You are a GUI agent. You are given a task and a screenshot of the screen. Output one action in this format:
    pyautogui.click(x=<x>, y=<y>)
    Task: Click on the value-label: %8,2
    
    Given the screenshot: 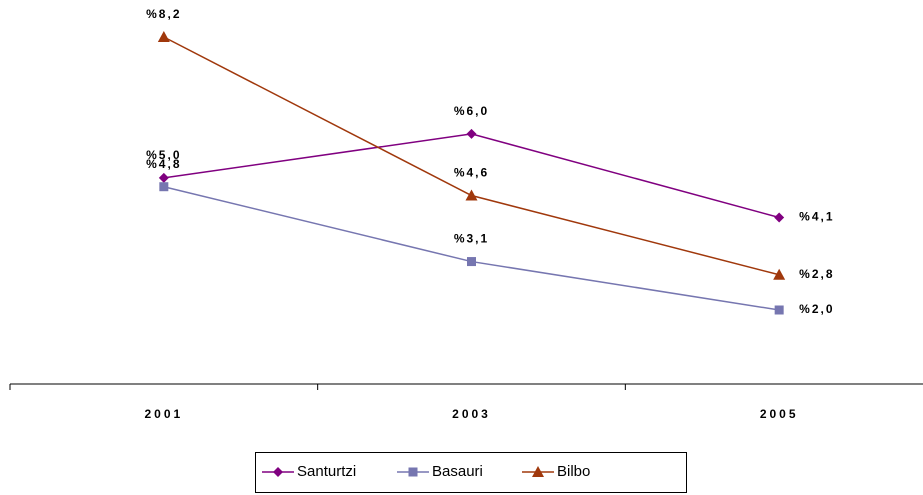 What is the action you would take?
    pyautogui.click(x=163, y=14)
    